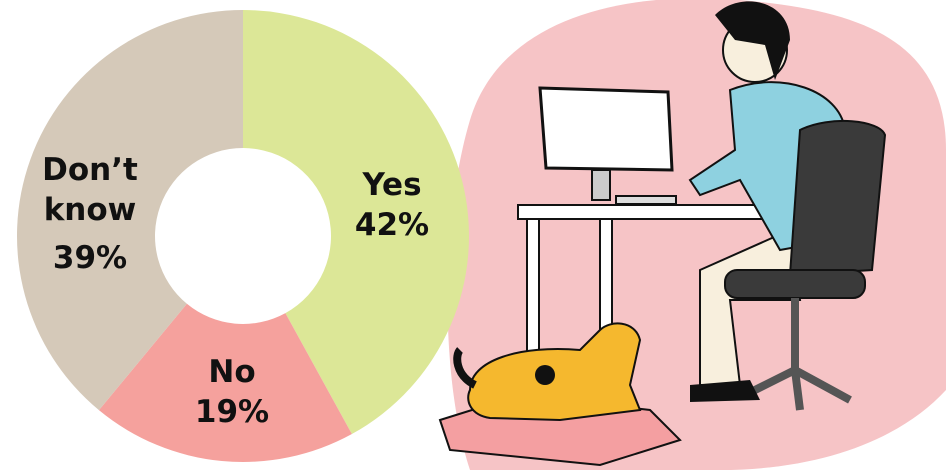 This screenshot has height=470, width=946. I want to click on data-label: Don’t know 39%, so click(90, 214).